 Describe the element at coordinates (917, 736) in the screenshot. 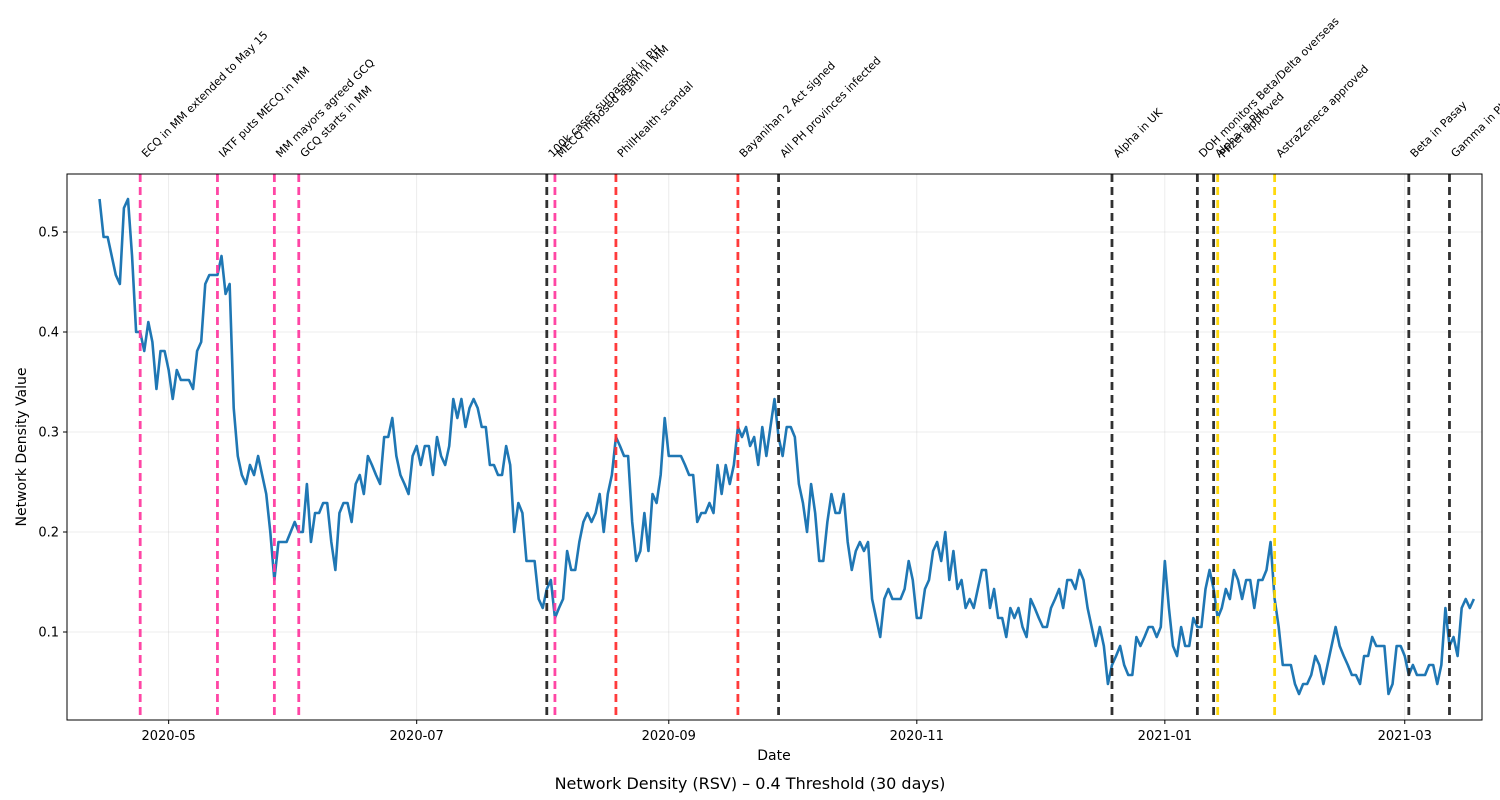

I see `x-tick-label: 2020-11` at that location.